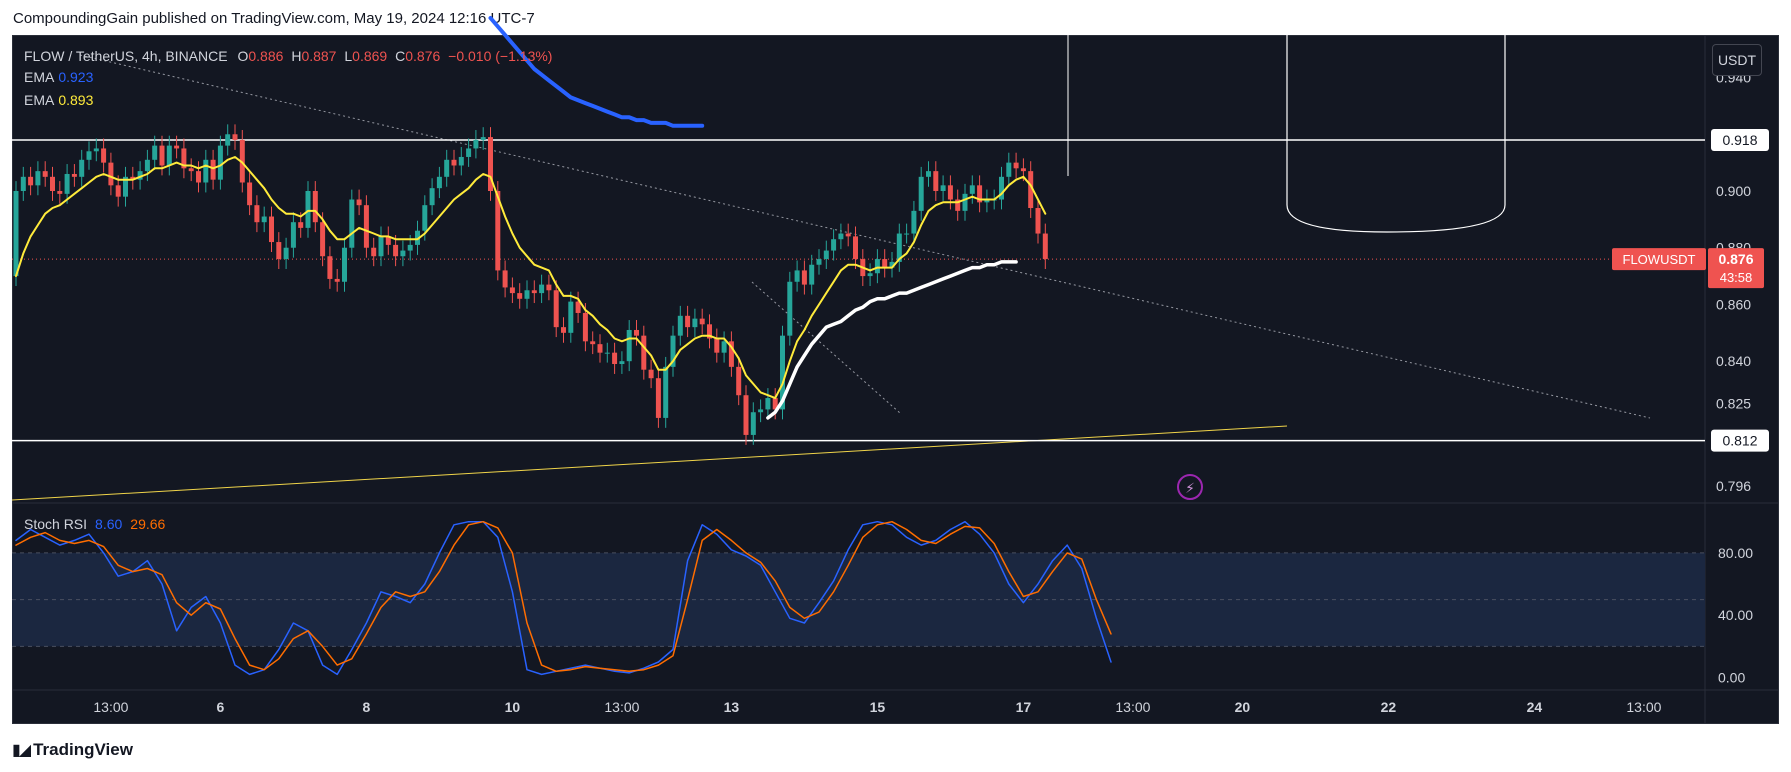  Describe the element at coordinates (1737, 60) in the screenshot. I see `currency-button: USDT` at that location.